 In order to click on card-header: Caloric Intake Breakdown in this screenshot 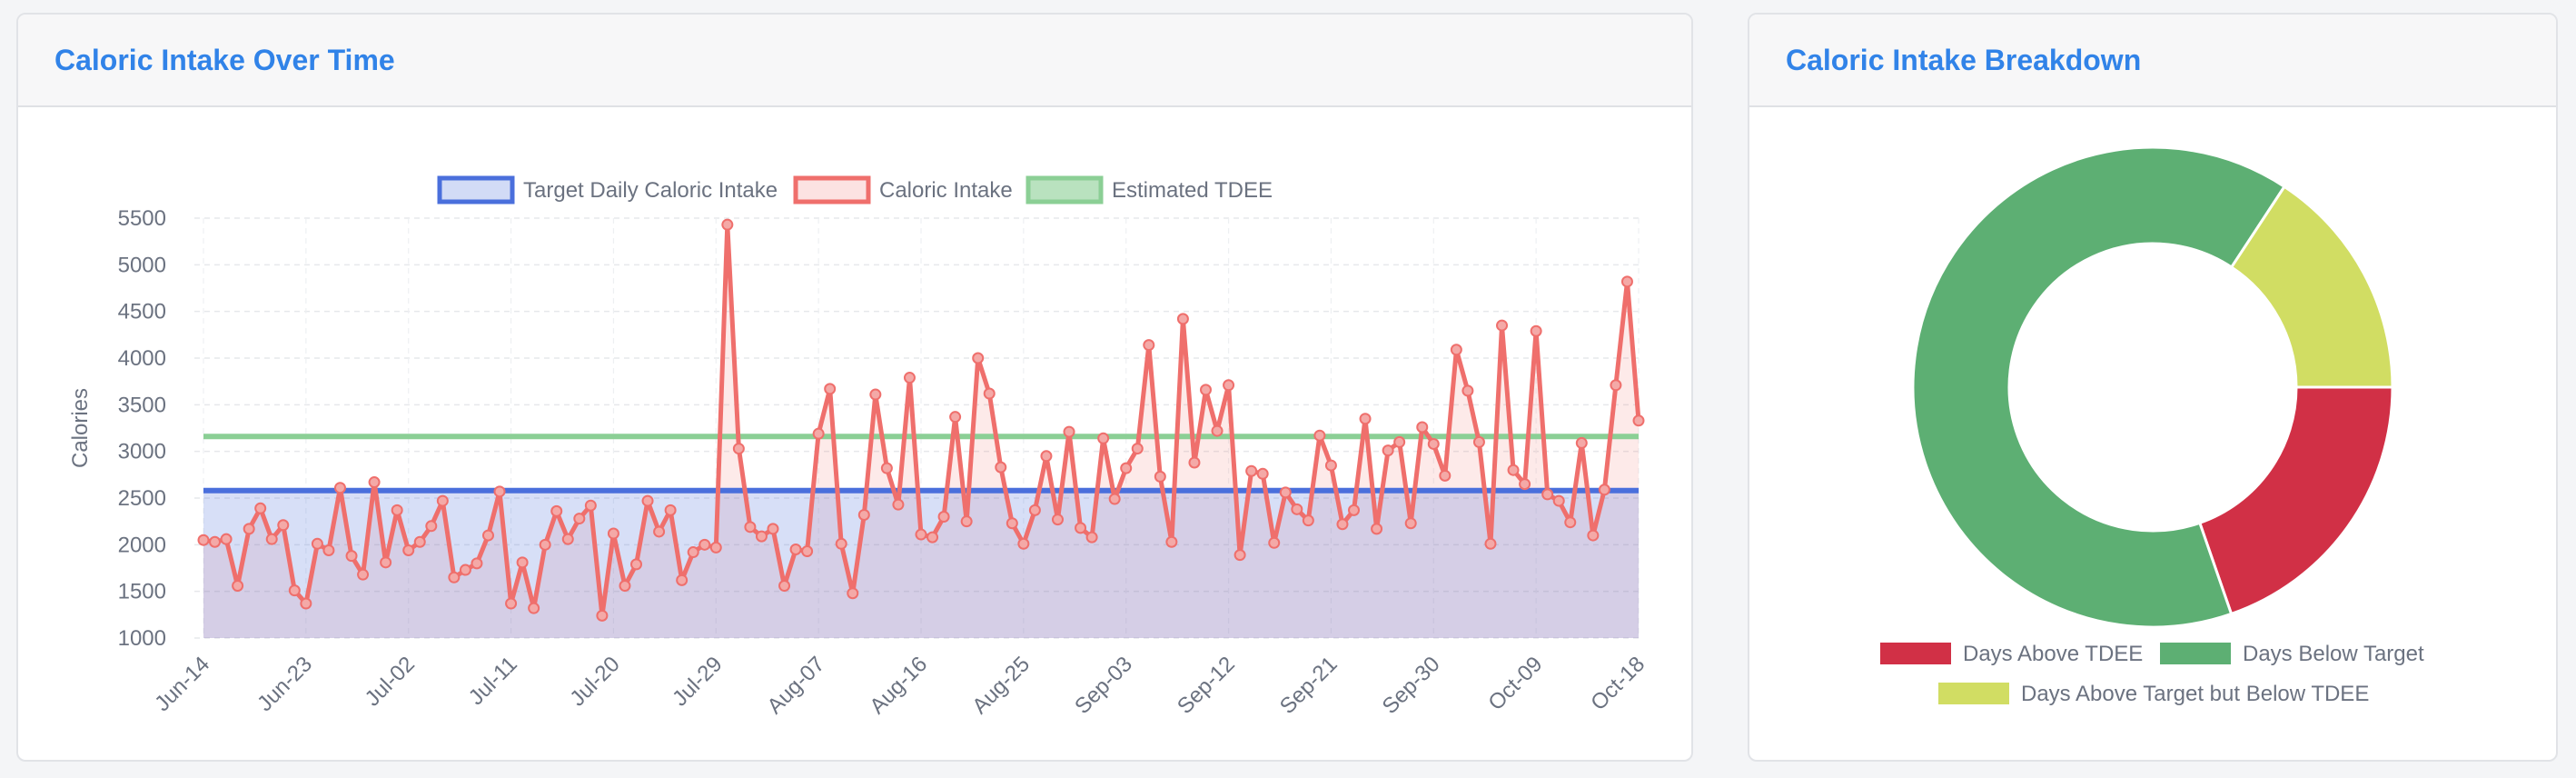, I will do `click(2152, 61)`.